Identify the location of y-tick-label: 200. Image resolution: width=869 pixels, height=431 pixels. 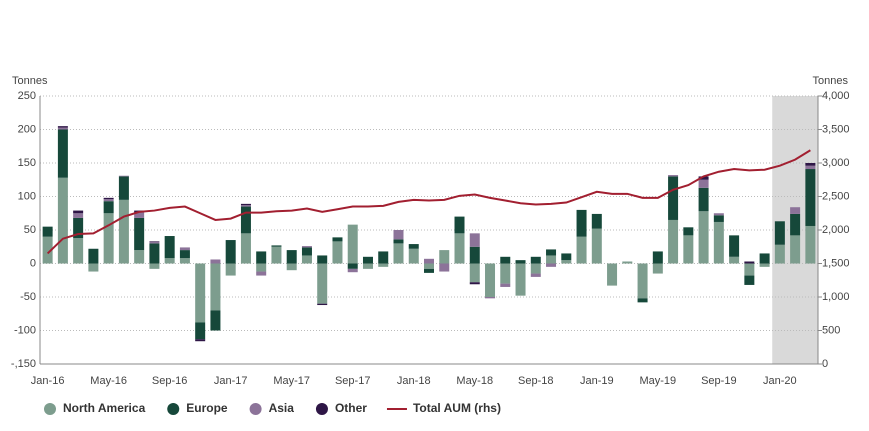
(27, 129).